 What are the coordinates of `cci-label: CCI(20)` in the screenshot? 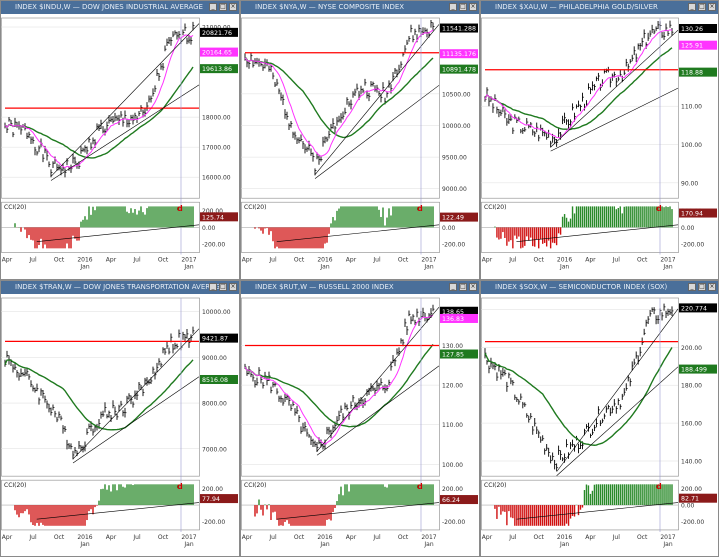 It's located at (255, 485).